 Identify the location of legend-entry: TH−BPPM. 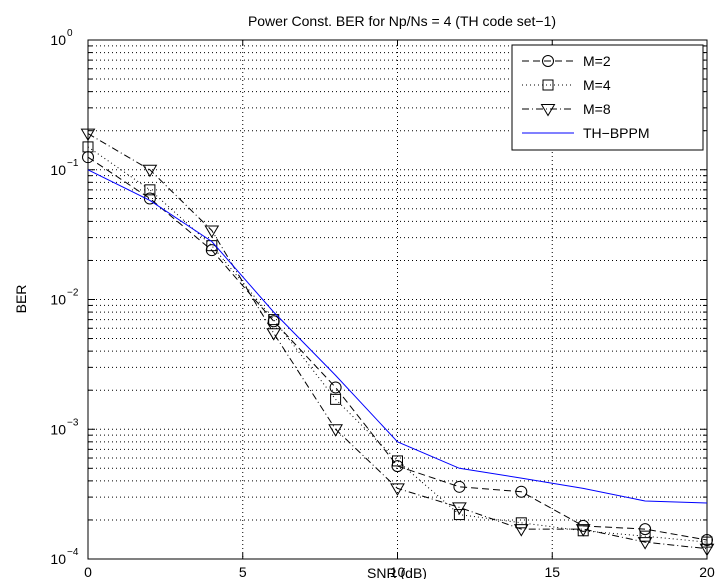
(586, 133).